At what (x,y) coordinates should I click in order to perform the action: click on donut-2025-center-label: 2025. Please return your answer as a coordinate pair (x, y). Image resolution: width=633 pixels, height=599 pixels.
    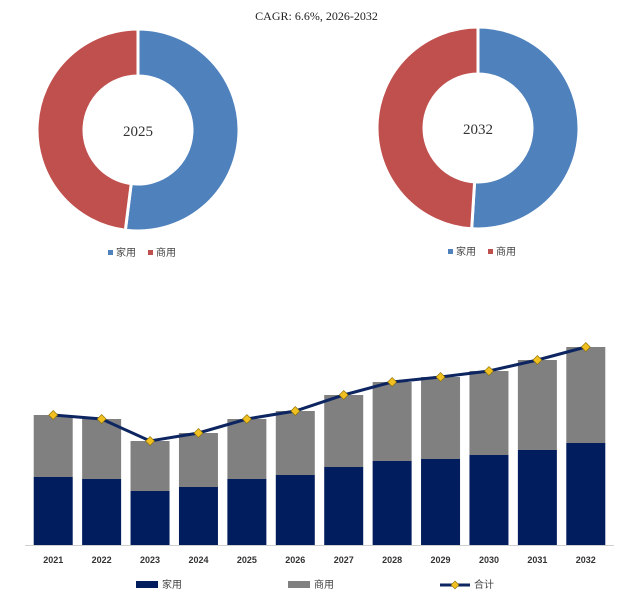
    Looking at the image, I should click on (138, 132).